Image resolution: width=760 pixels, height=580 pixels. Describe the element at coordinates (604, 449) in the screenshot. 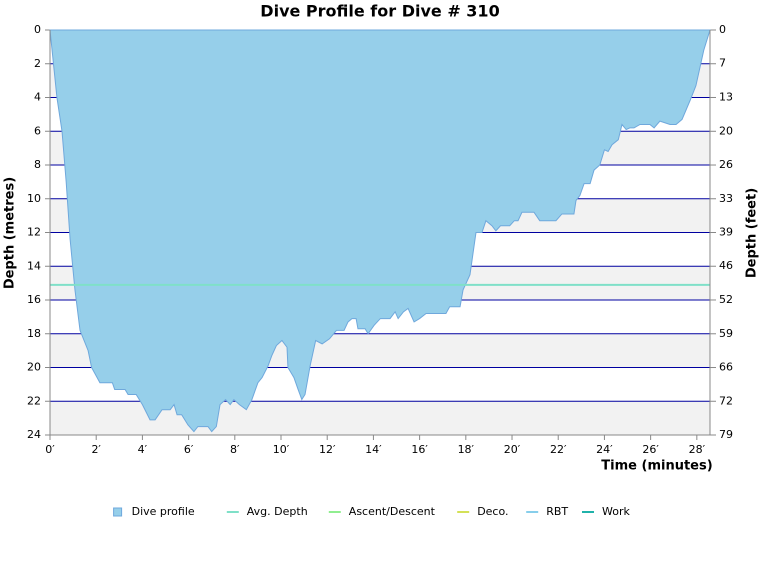

I see `x-tick-label: 24′` at that location.